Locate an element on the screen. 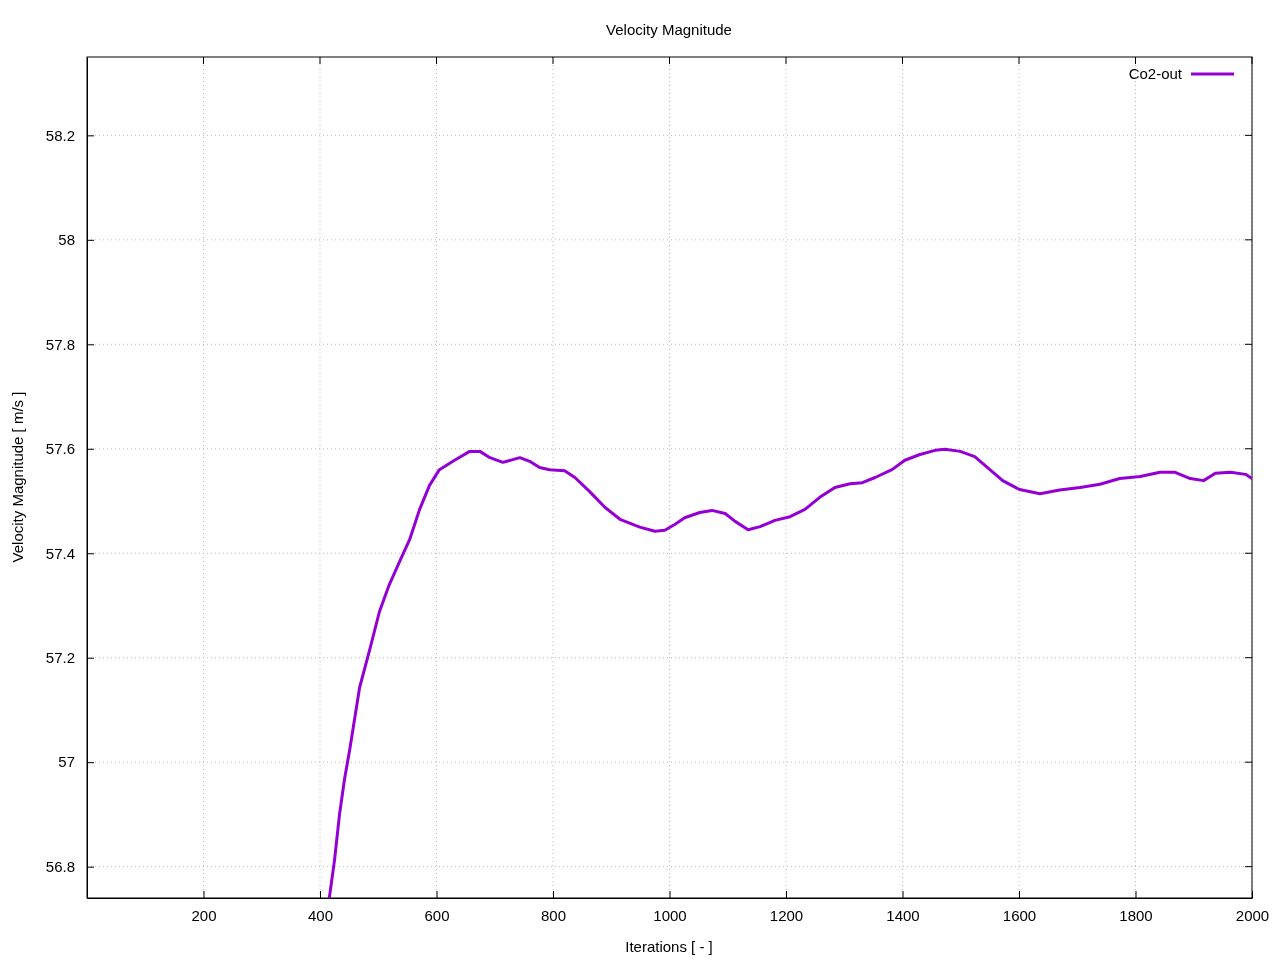 This screenshot has width=1280, height=960. x-axis-title: Iterations [ - ] is located at coordinates (669, 946).